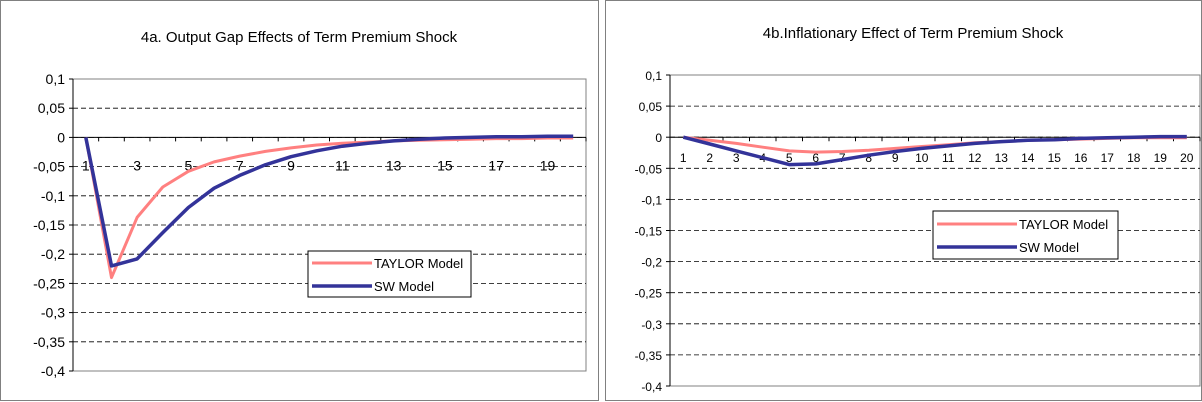  Describe the element at coordinates (709, 158) in the screenshot. I see `x-tick-label: 2` at that location.